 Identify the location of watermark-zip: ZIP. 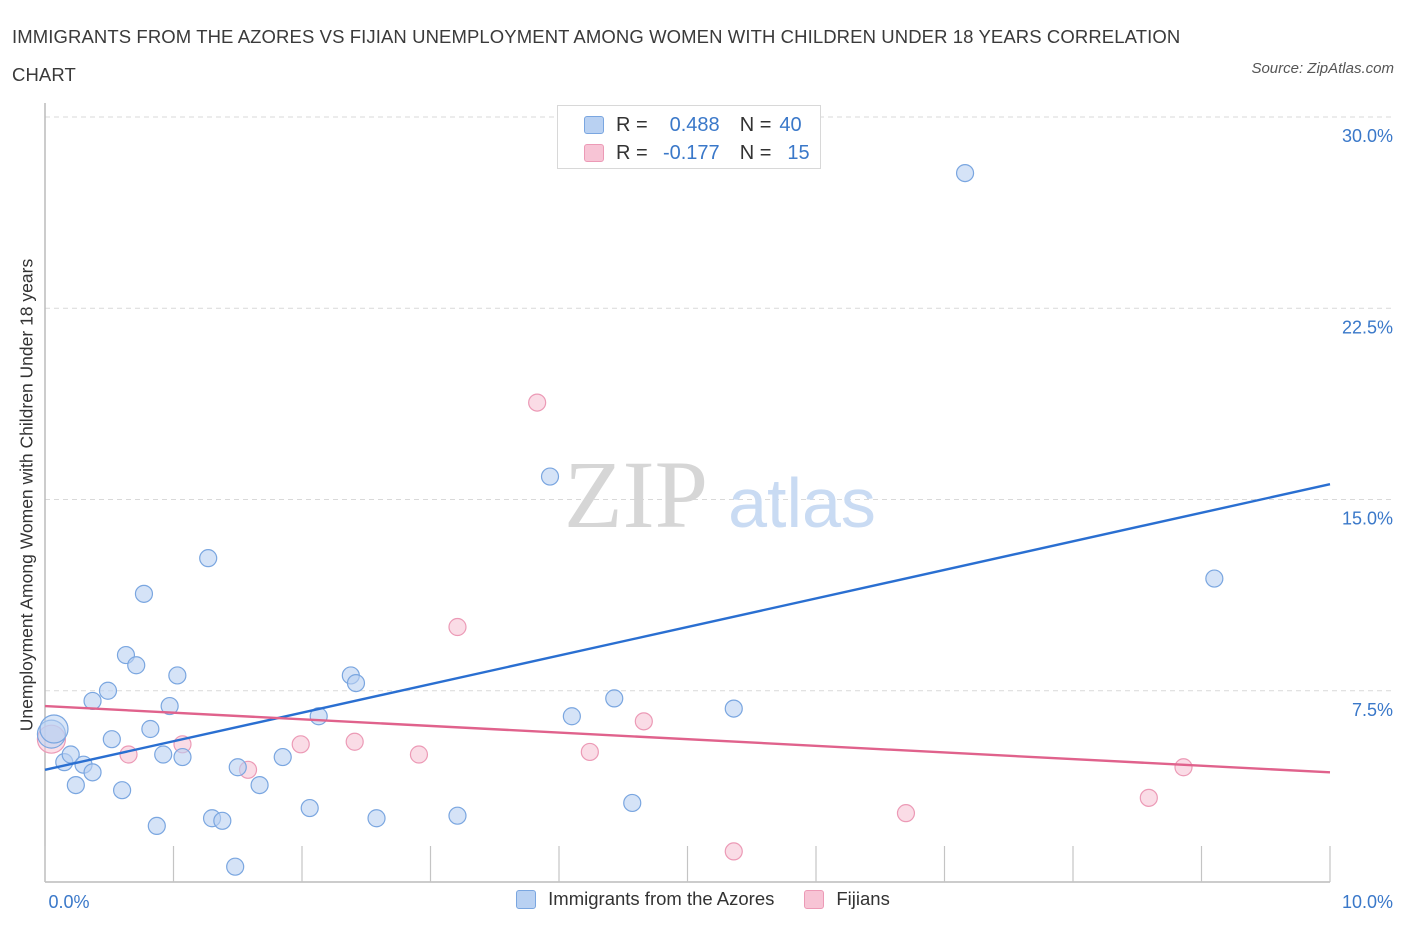
(636, 494).